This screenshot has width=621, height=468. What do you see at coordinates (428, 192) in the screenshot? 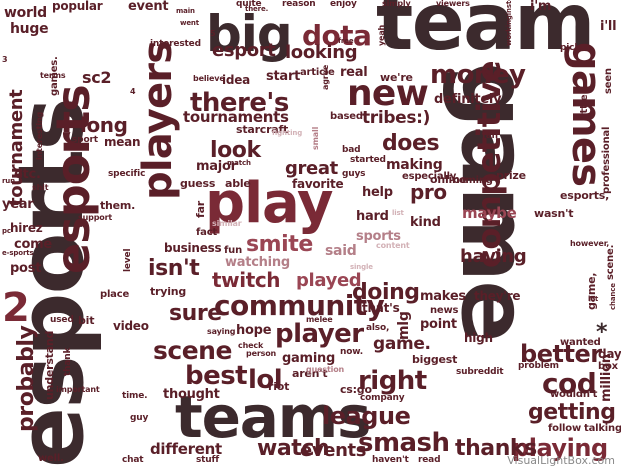
I see `word-pro: pro` at bounding box center [428, 192].